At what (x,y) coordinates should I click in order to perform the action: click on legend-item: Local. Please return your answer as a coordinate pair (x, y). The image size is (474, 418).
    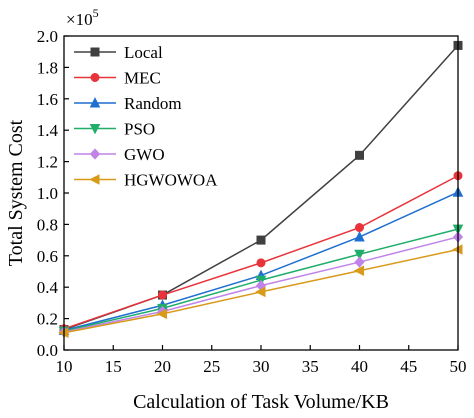
    Looking at the image, I should click on (118, 52).